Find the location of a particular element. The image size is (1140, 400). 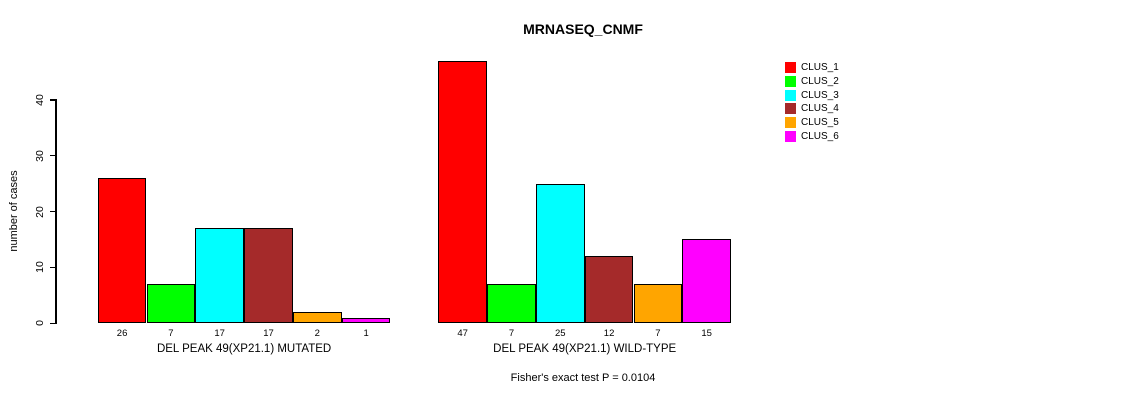

y-tick-label: 20 is located at coordinates (40, 211).